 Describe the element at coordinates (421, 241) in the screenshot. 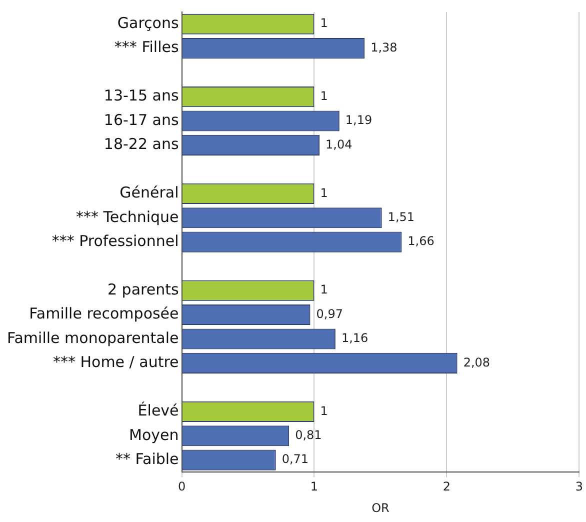

I see `data-label: 1,66` at that location.